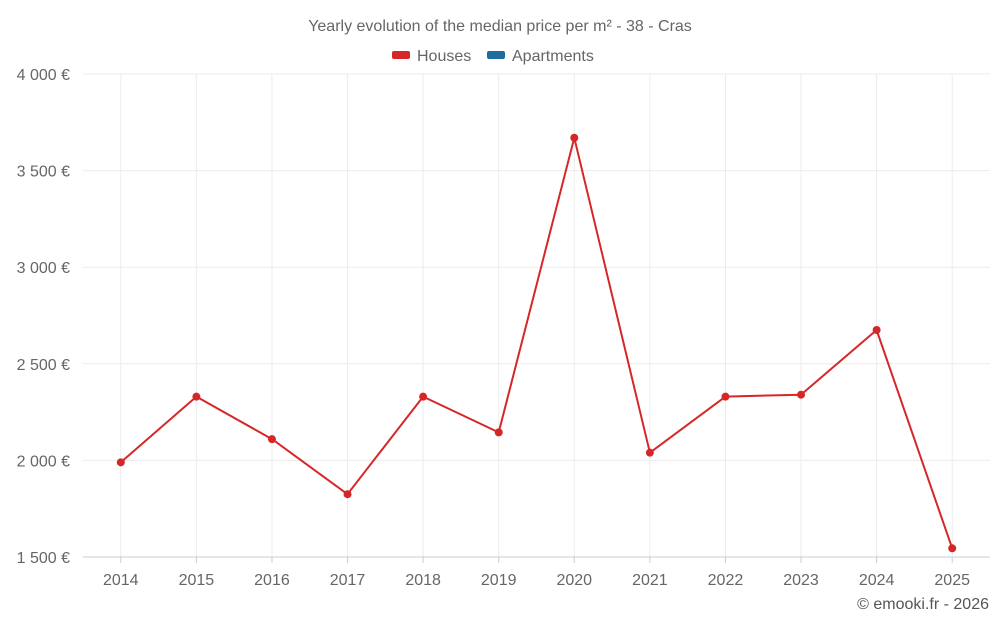 Image resolution: width=1000 pixels, height=625 pixels. What do you see at coordinates (801, 580) in the screenshot?
I see `x-tick-label: 2023` at bounding box center [801, 580].